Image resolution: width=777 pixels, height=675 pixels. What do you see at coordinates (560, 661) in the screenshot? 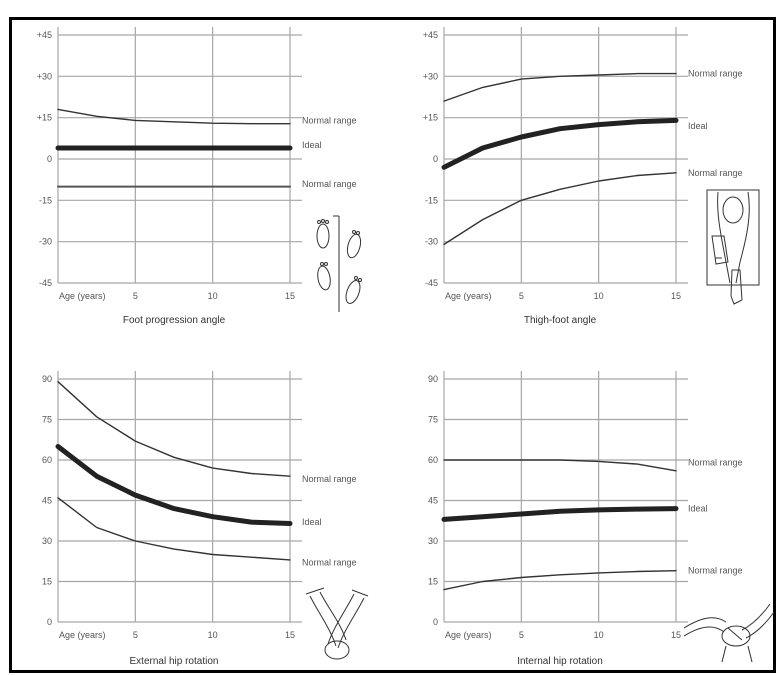
I see `chart-title: Internal hip rotation` at bounding box center [560, 661].